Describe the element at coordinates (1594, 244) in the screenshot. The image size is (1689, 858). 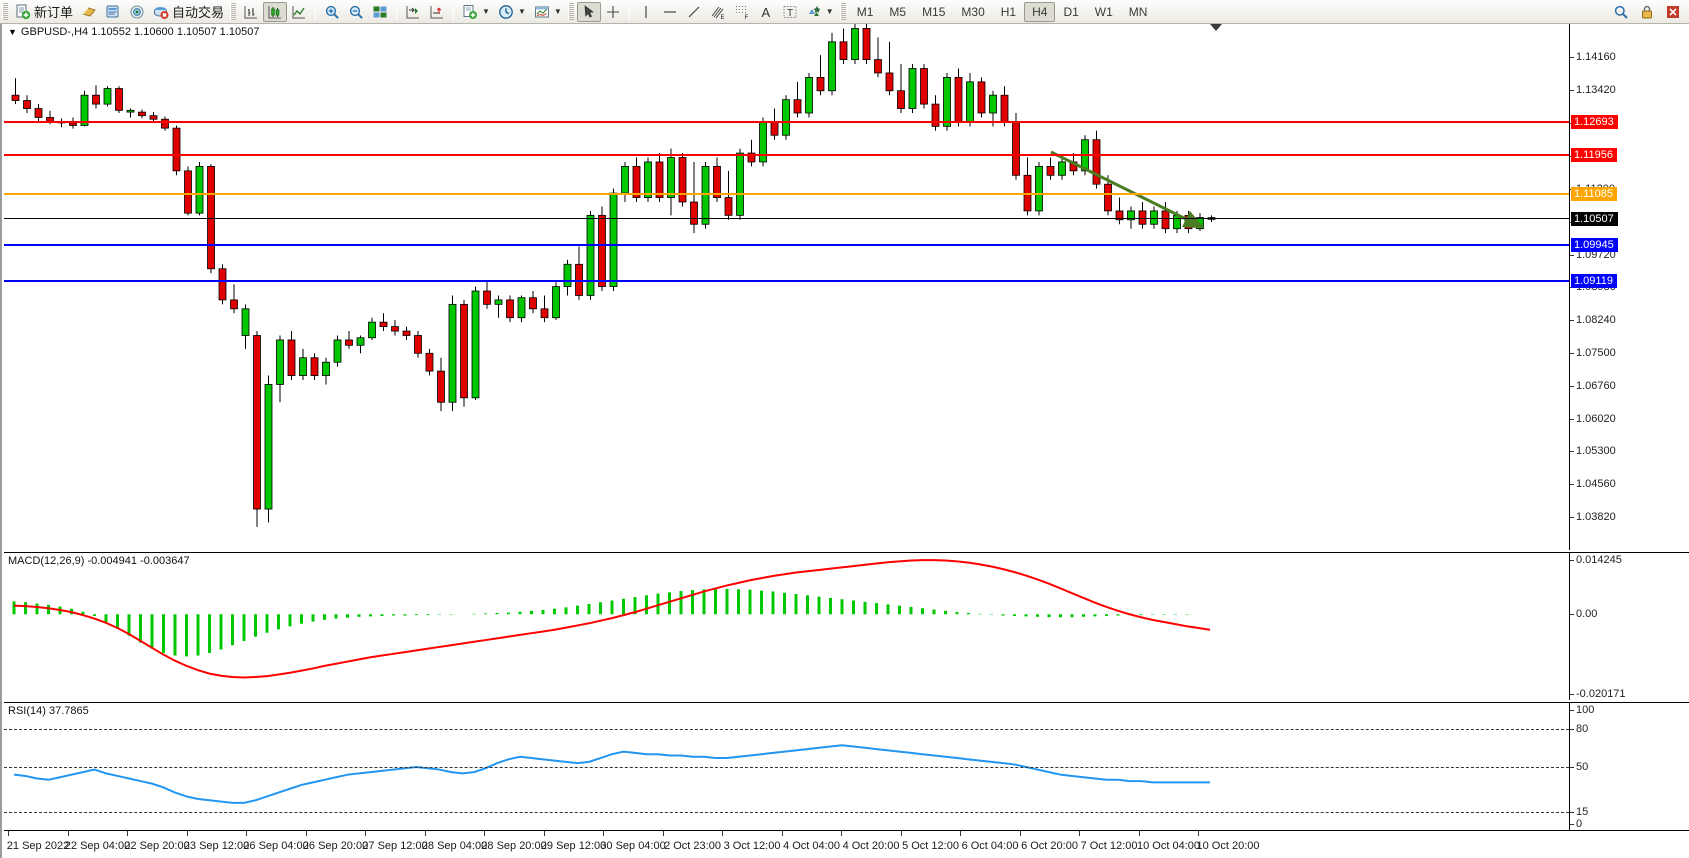
I see `price-level-badge-support-1: 1.09945` at that location.